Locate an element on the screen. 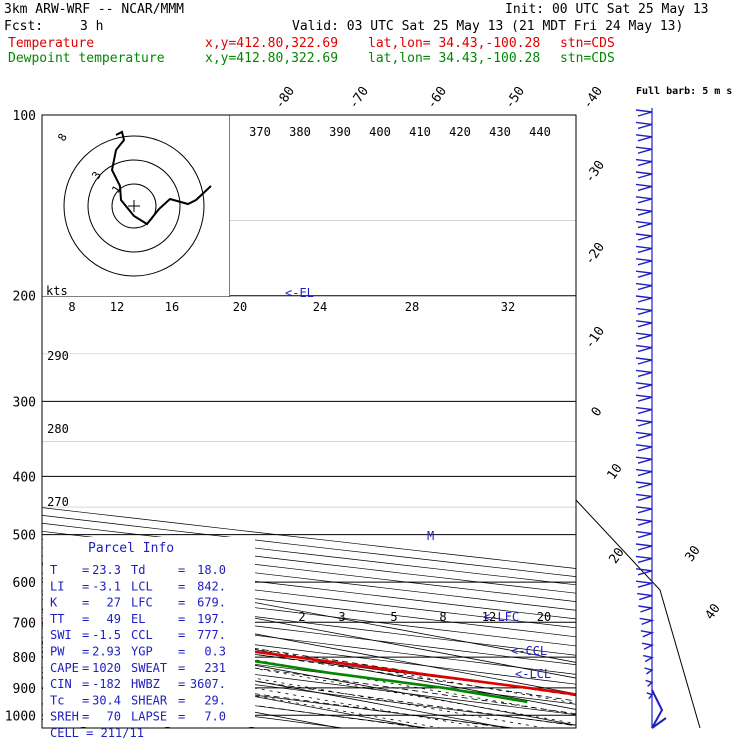 The height and width of the screenshot is (740, 740). parcel-info-label: CAPE is located at coordinates (64, 668).